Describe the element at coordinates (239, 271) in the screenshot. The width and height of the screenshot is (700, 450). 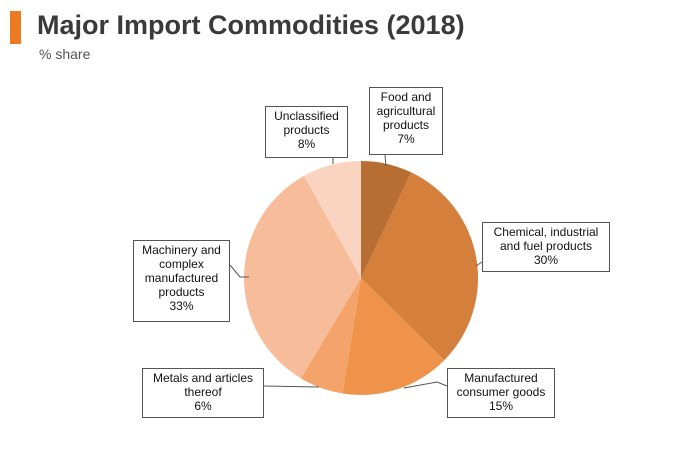
I see `leader-line-machinery` at that location.